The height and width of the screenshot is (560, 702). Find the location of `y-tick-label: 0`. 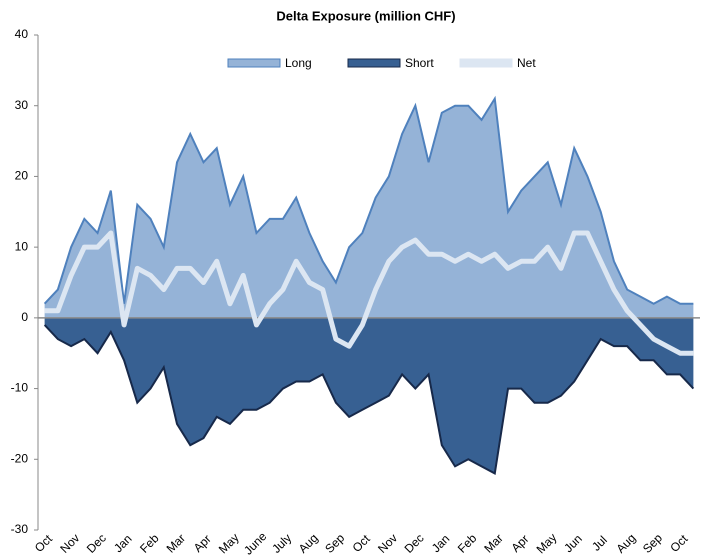

y-tick-label: 0 is located at coordinates (24, 317).